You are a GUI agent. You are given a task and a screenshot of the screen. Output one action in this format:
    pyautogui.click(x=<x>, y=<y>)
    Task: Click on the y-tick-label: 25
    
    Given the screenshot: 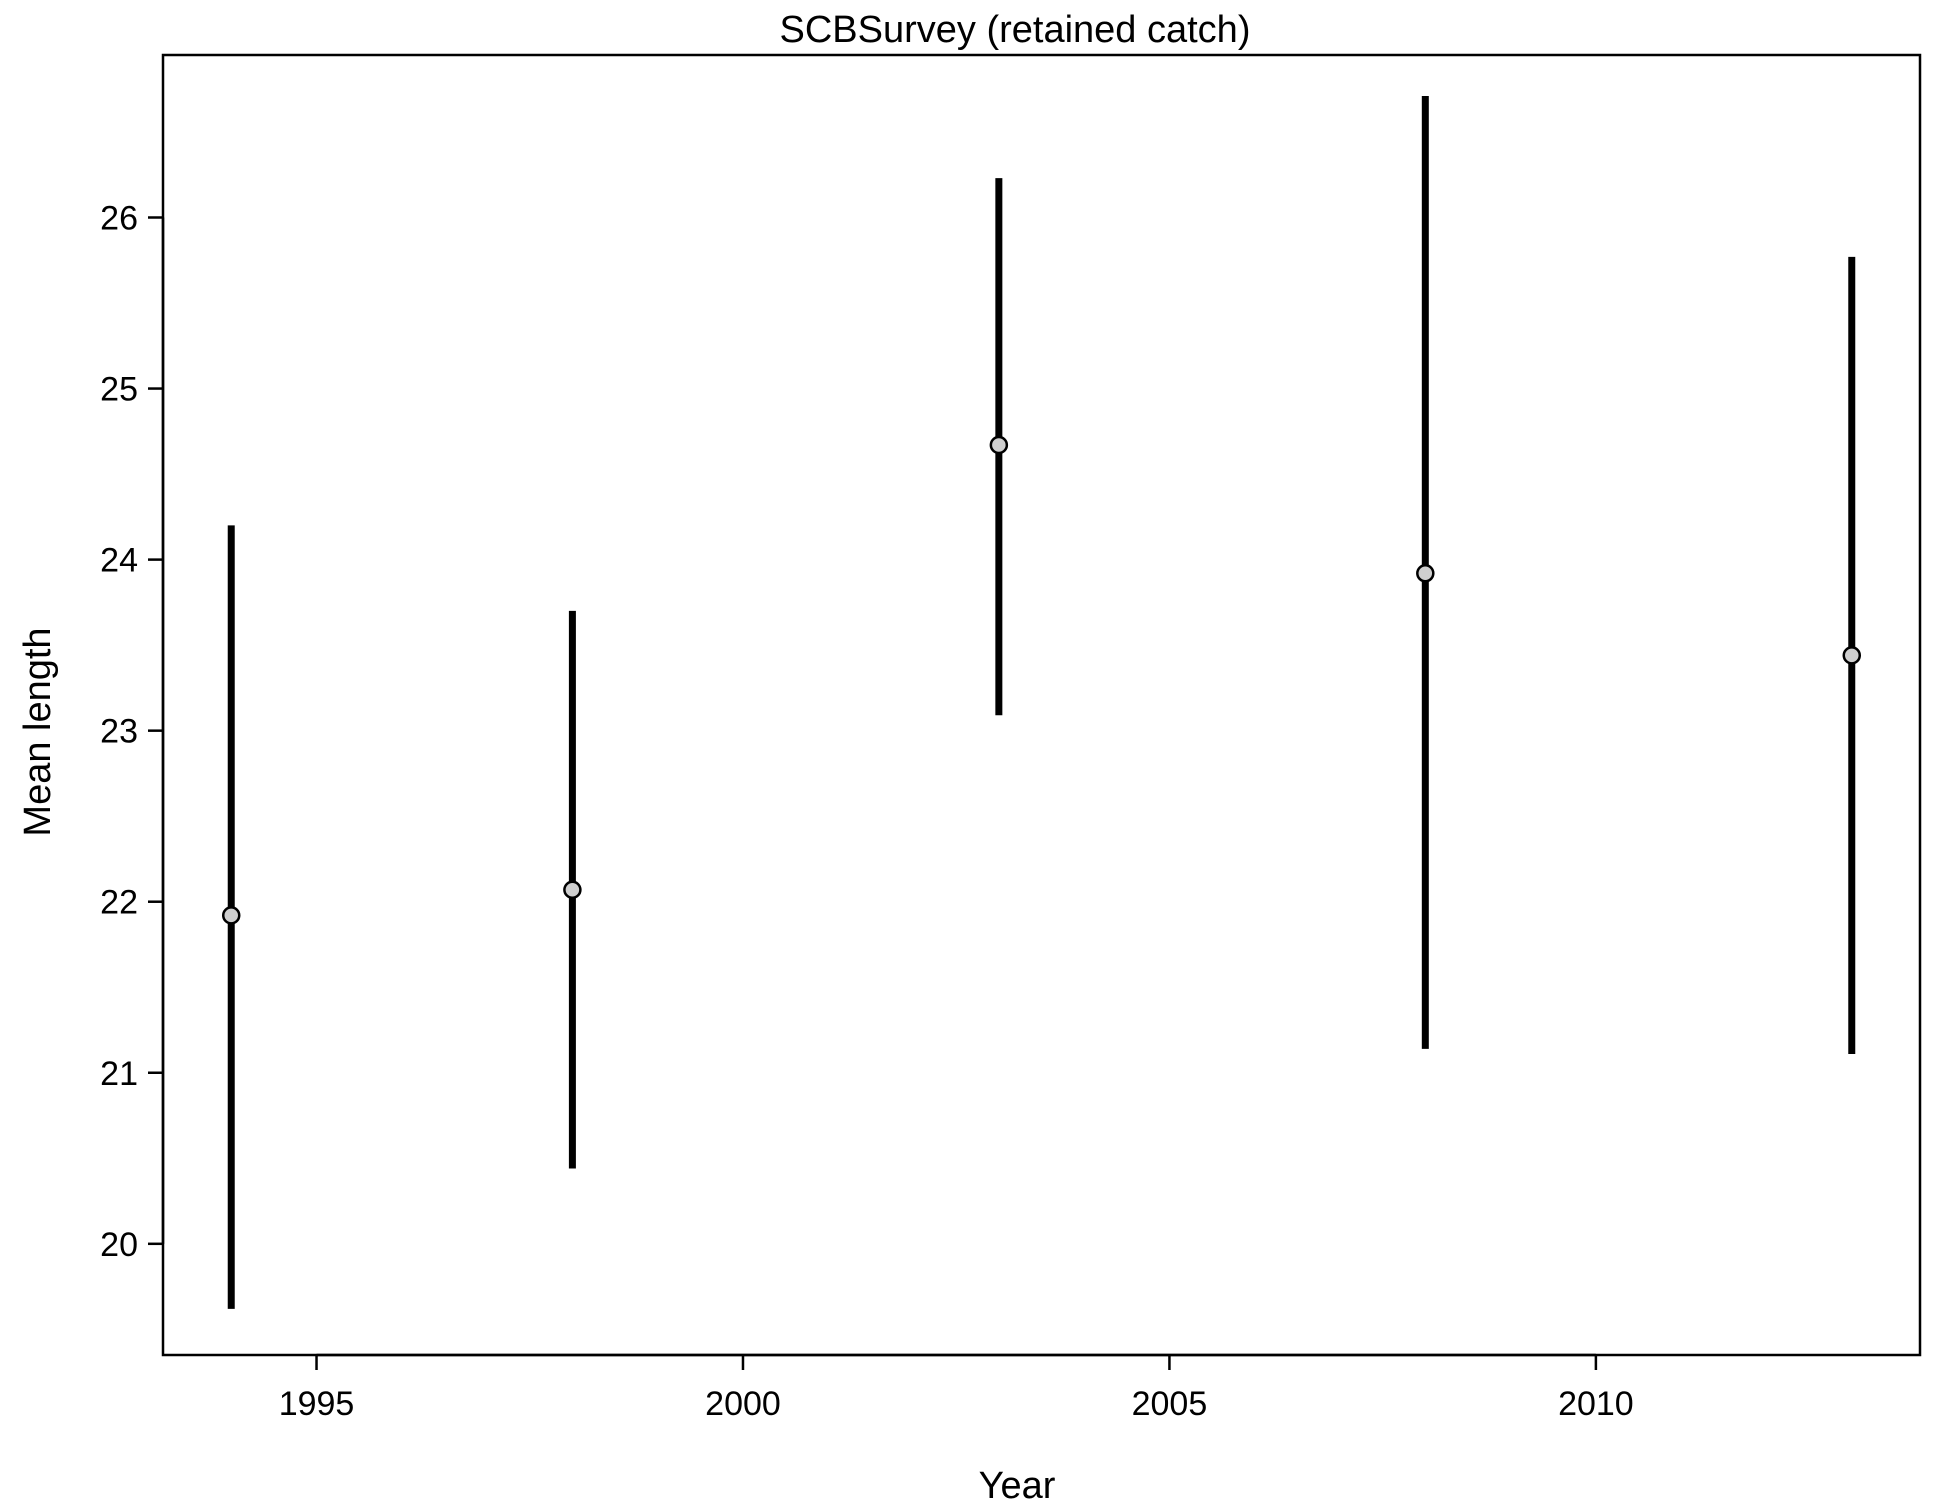 What is the action you would take?
    pyautogui.click(x=119, y=390)
    